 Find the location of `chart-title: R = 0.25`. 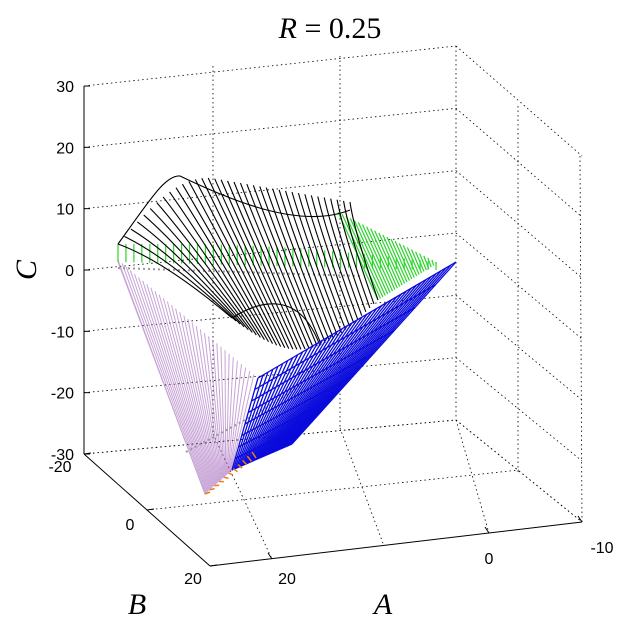

chart-title: R = 0.25 is located at coordinates (330, 28).